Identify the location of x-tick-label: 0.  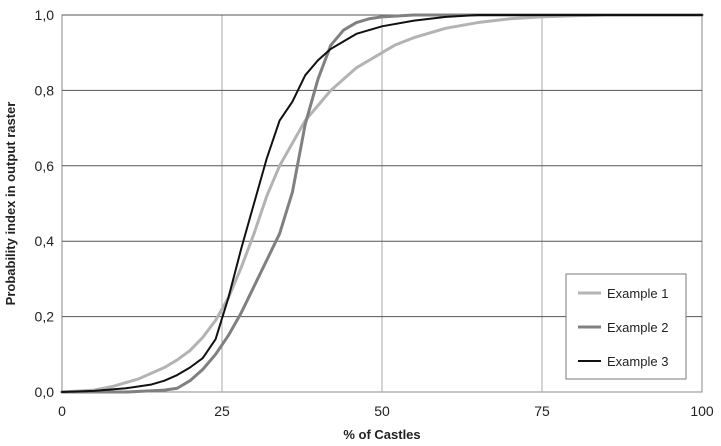
(62, 411).